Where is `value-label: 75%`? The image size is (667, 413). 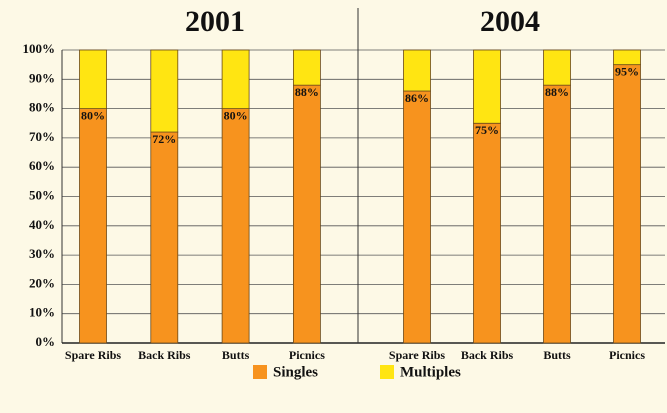 value-label: 75% is located at coordinates (487, 130).